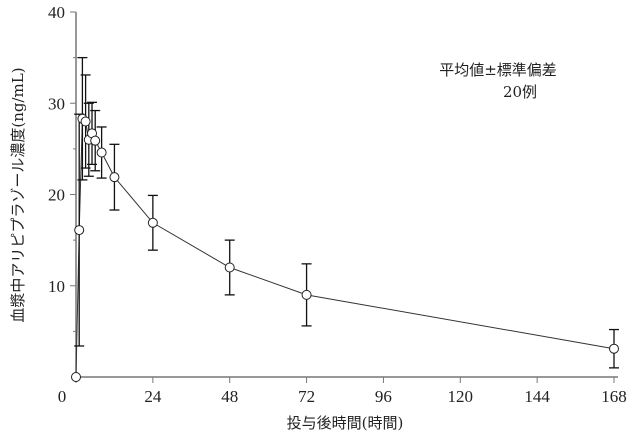 The width and height of the screenshot is (635, 440). What do you see at coordinates (56, 12) in the screenshot?
I see `y-tick-label: 40` at bounding box center [56, 12].